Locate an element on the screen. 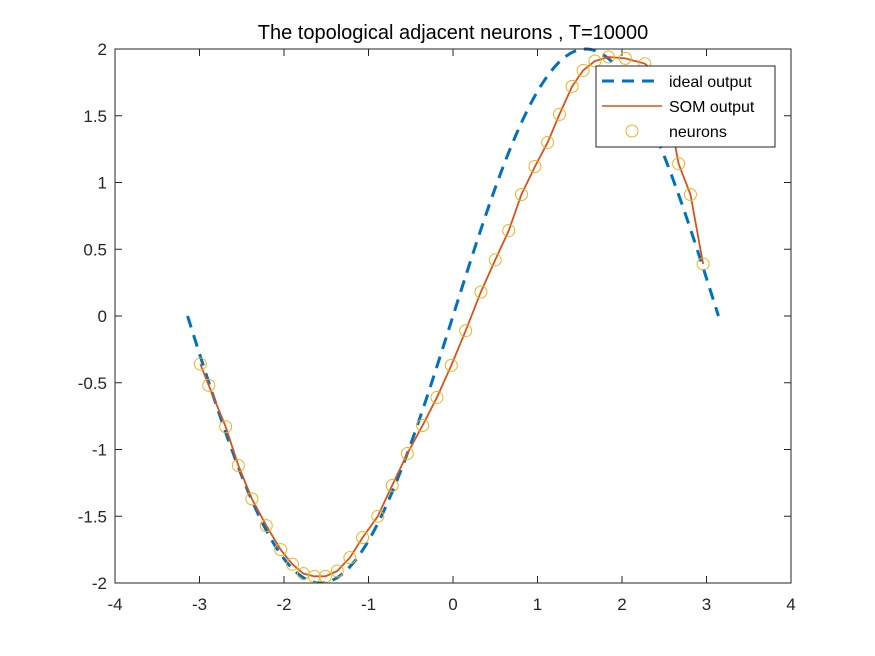 The height and width of the screenshot is (656, 875). legend-label-som-output: SOM output is located at coordinates (712, 107).